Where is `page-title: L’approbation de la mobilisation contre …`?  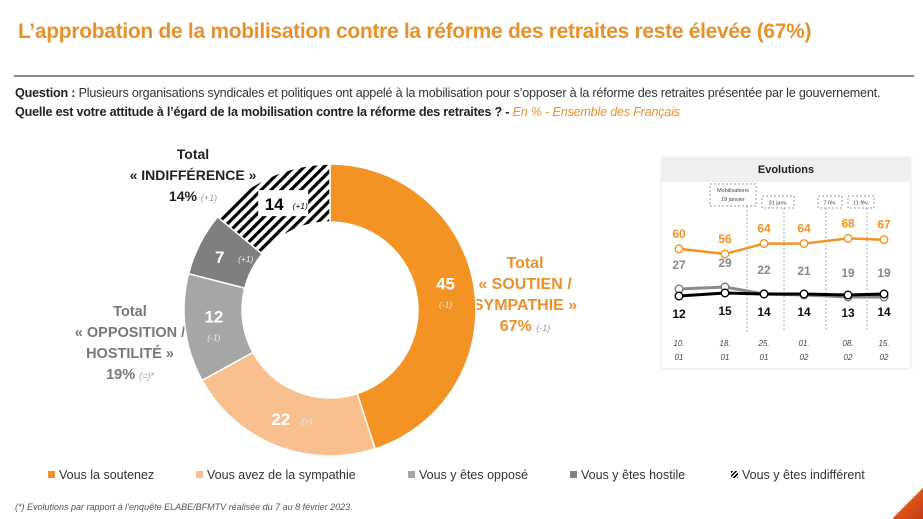
page-title: L’approbation de la mobilisation contre … is located at coordinates (415, 31).